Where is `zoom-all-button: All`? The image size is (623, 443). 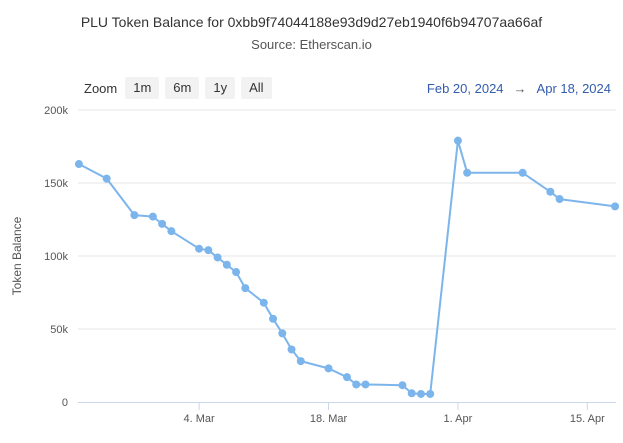 zoom-all-button: All is located at coordinates (256, 88).